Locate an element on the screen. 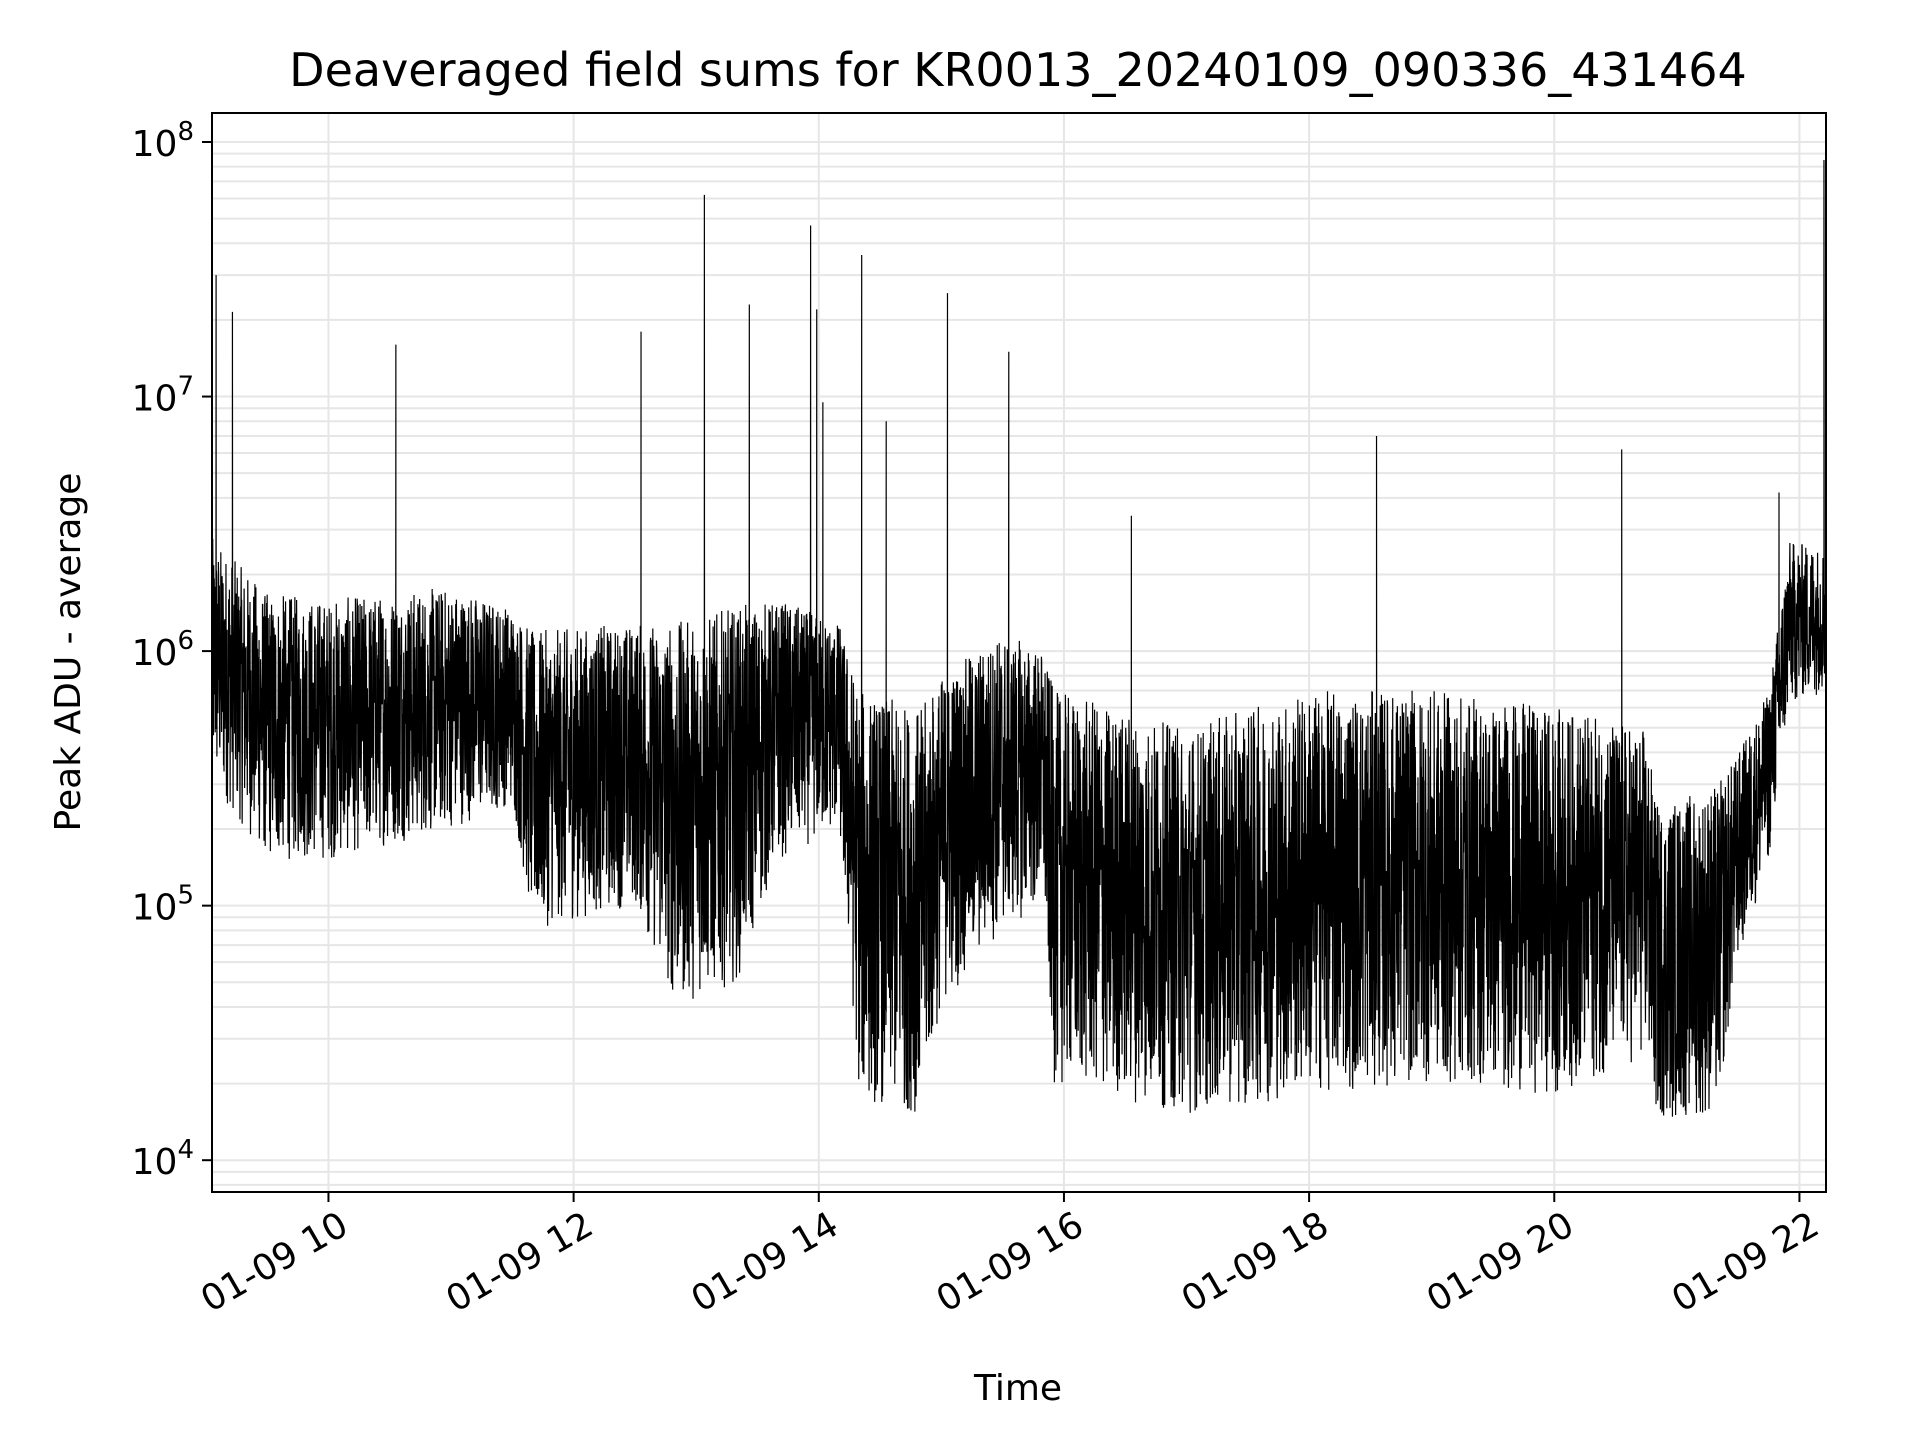  x-axis-label: Time is located at coordinates (1017, 1388).